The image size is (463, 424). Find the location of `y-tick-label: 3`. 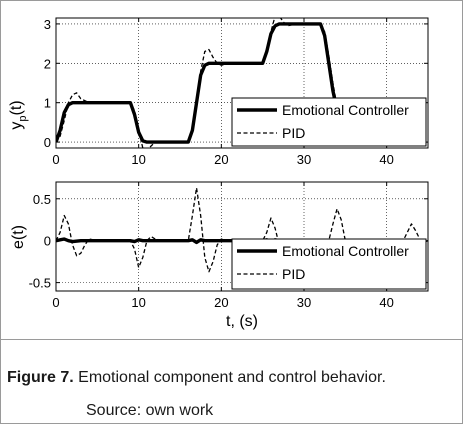

y-tick-label: 3 is located at coordinates (47, 24).